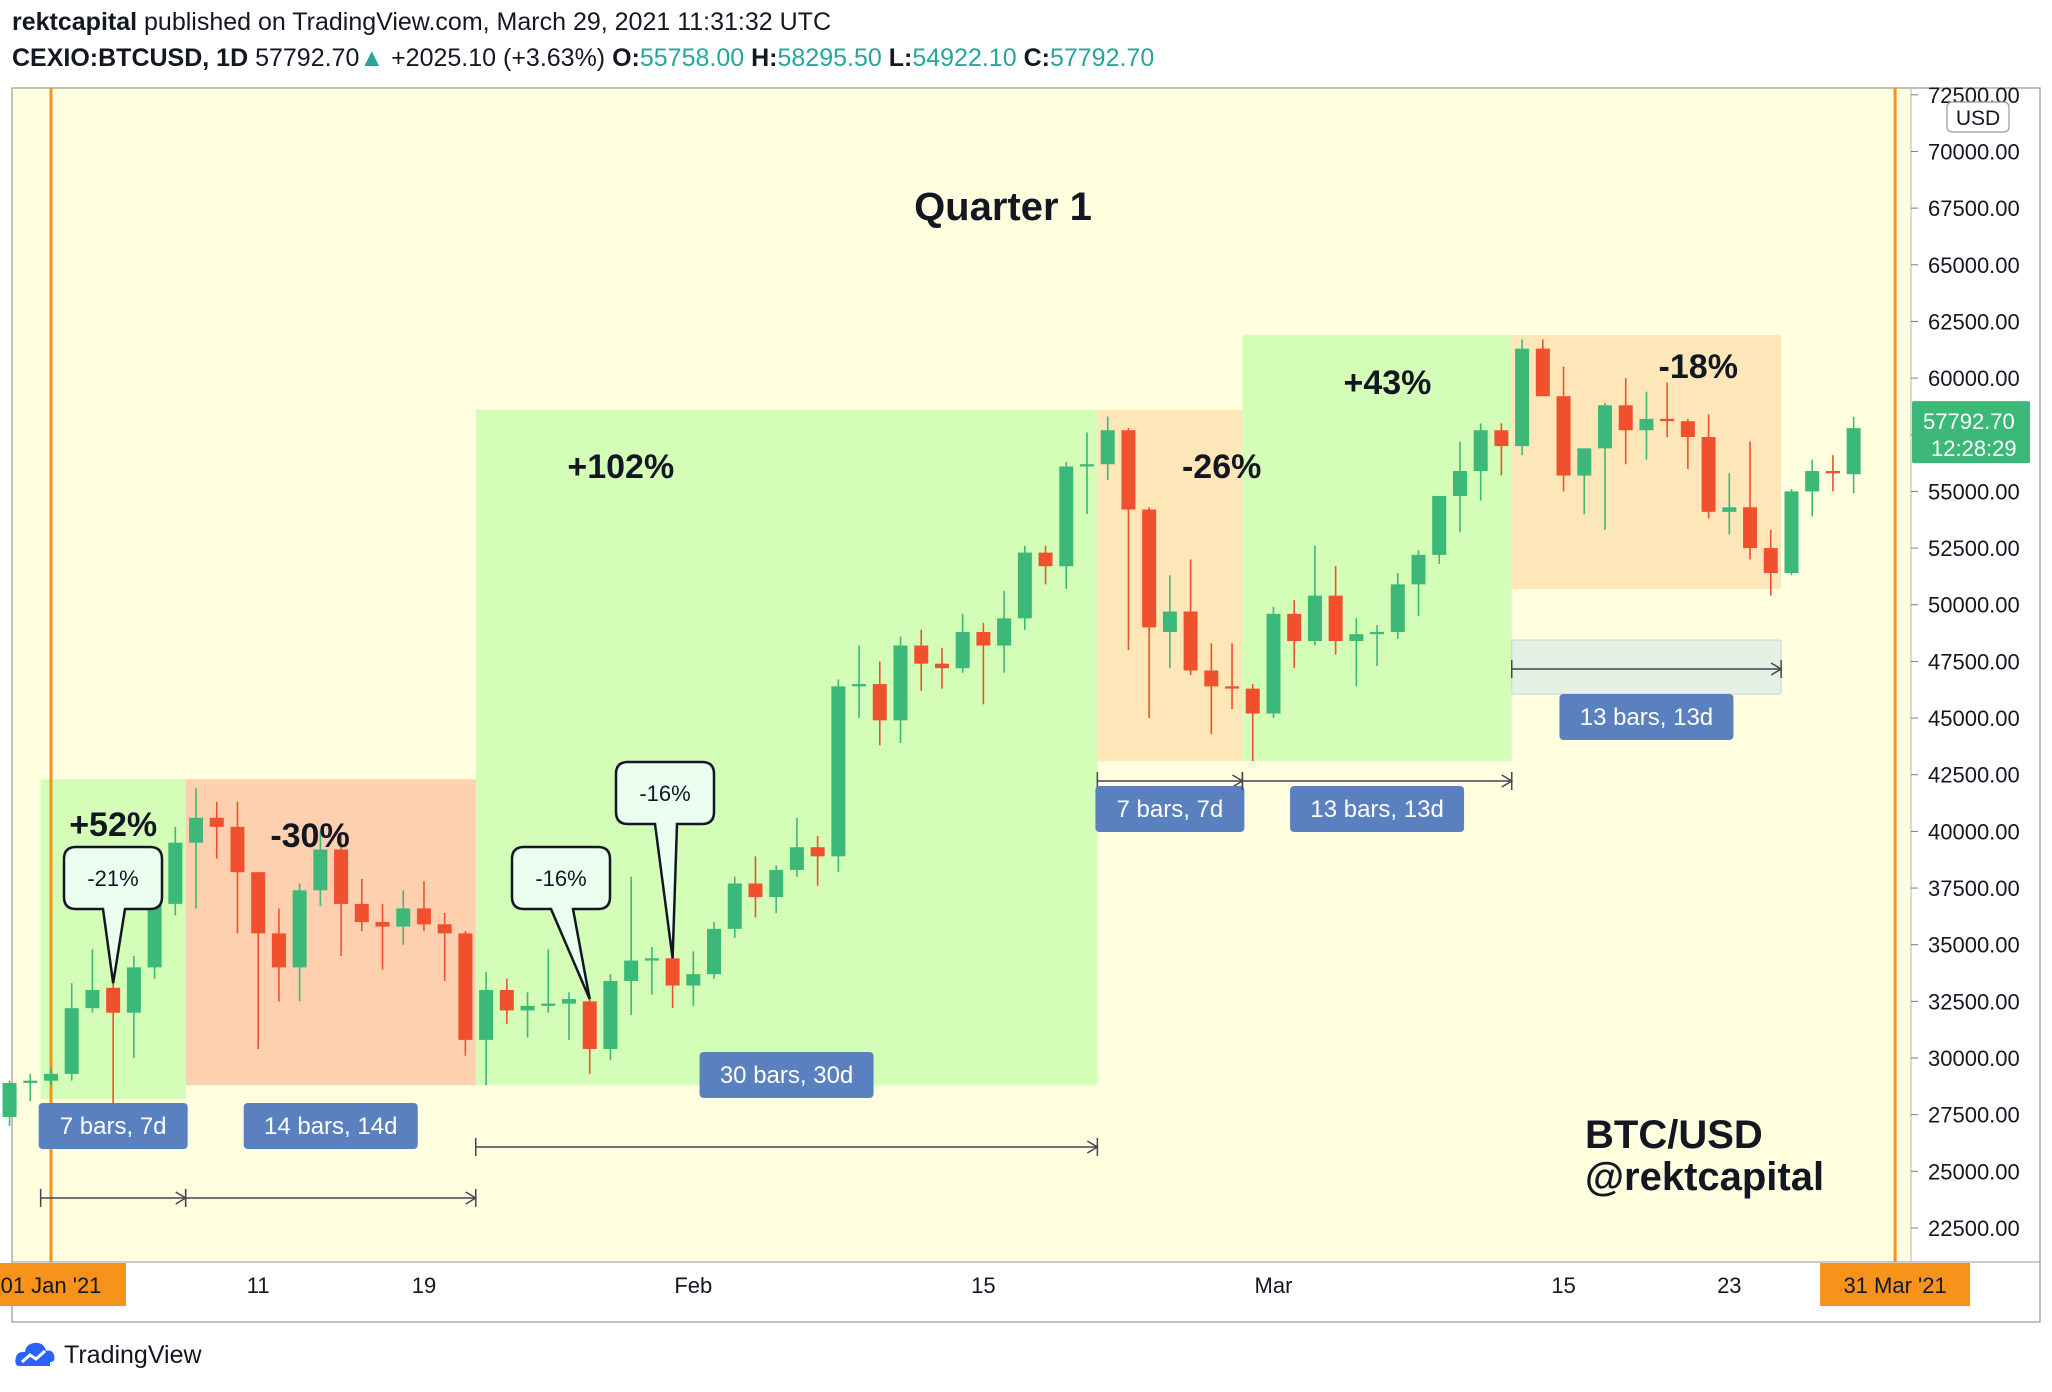 The image size is (2052, 1392). Describe the element at coordinates (787, 1104) in the screenshot. I see `date-range-measure: 30 bars, 30d` at that location.